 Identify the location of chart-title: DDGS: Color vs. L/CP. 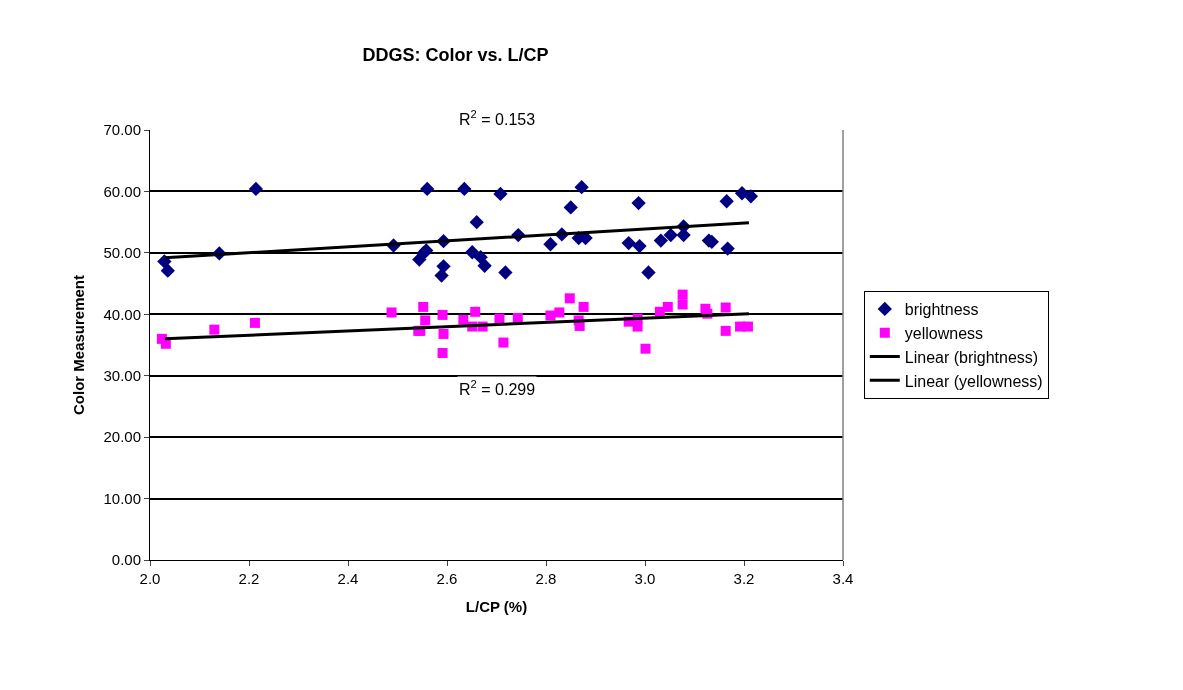
(455, 54).